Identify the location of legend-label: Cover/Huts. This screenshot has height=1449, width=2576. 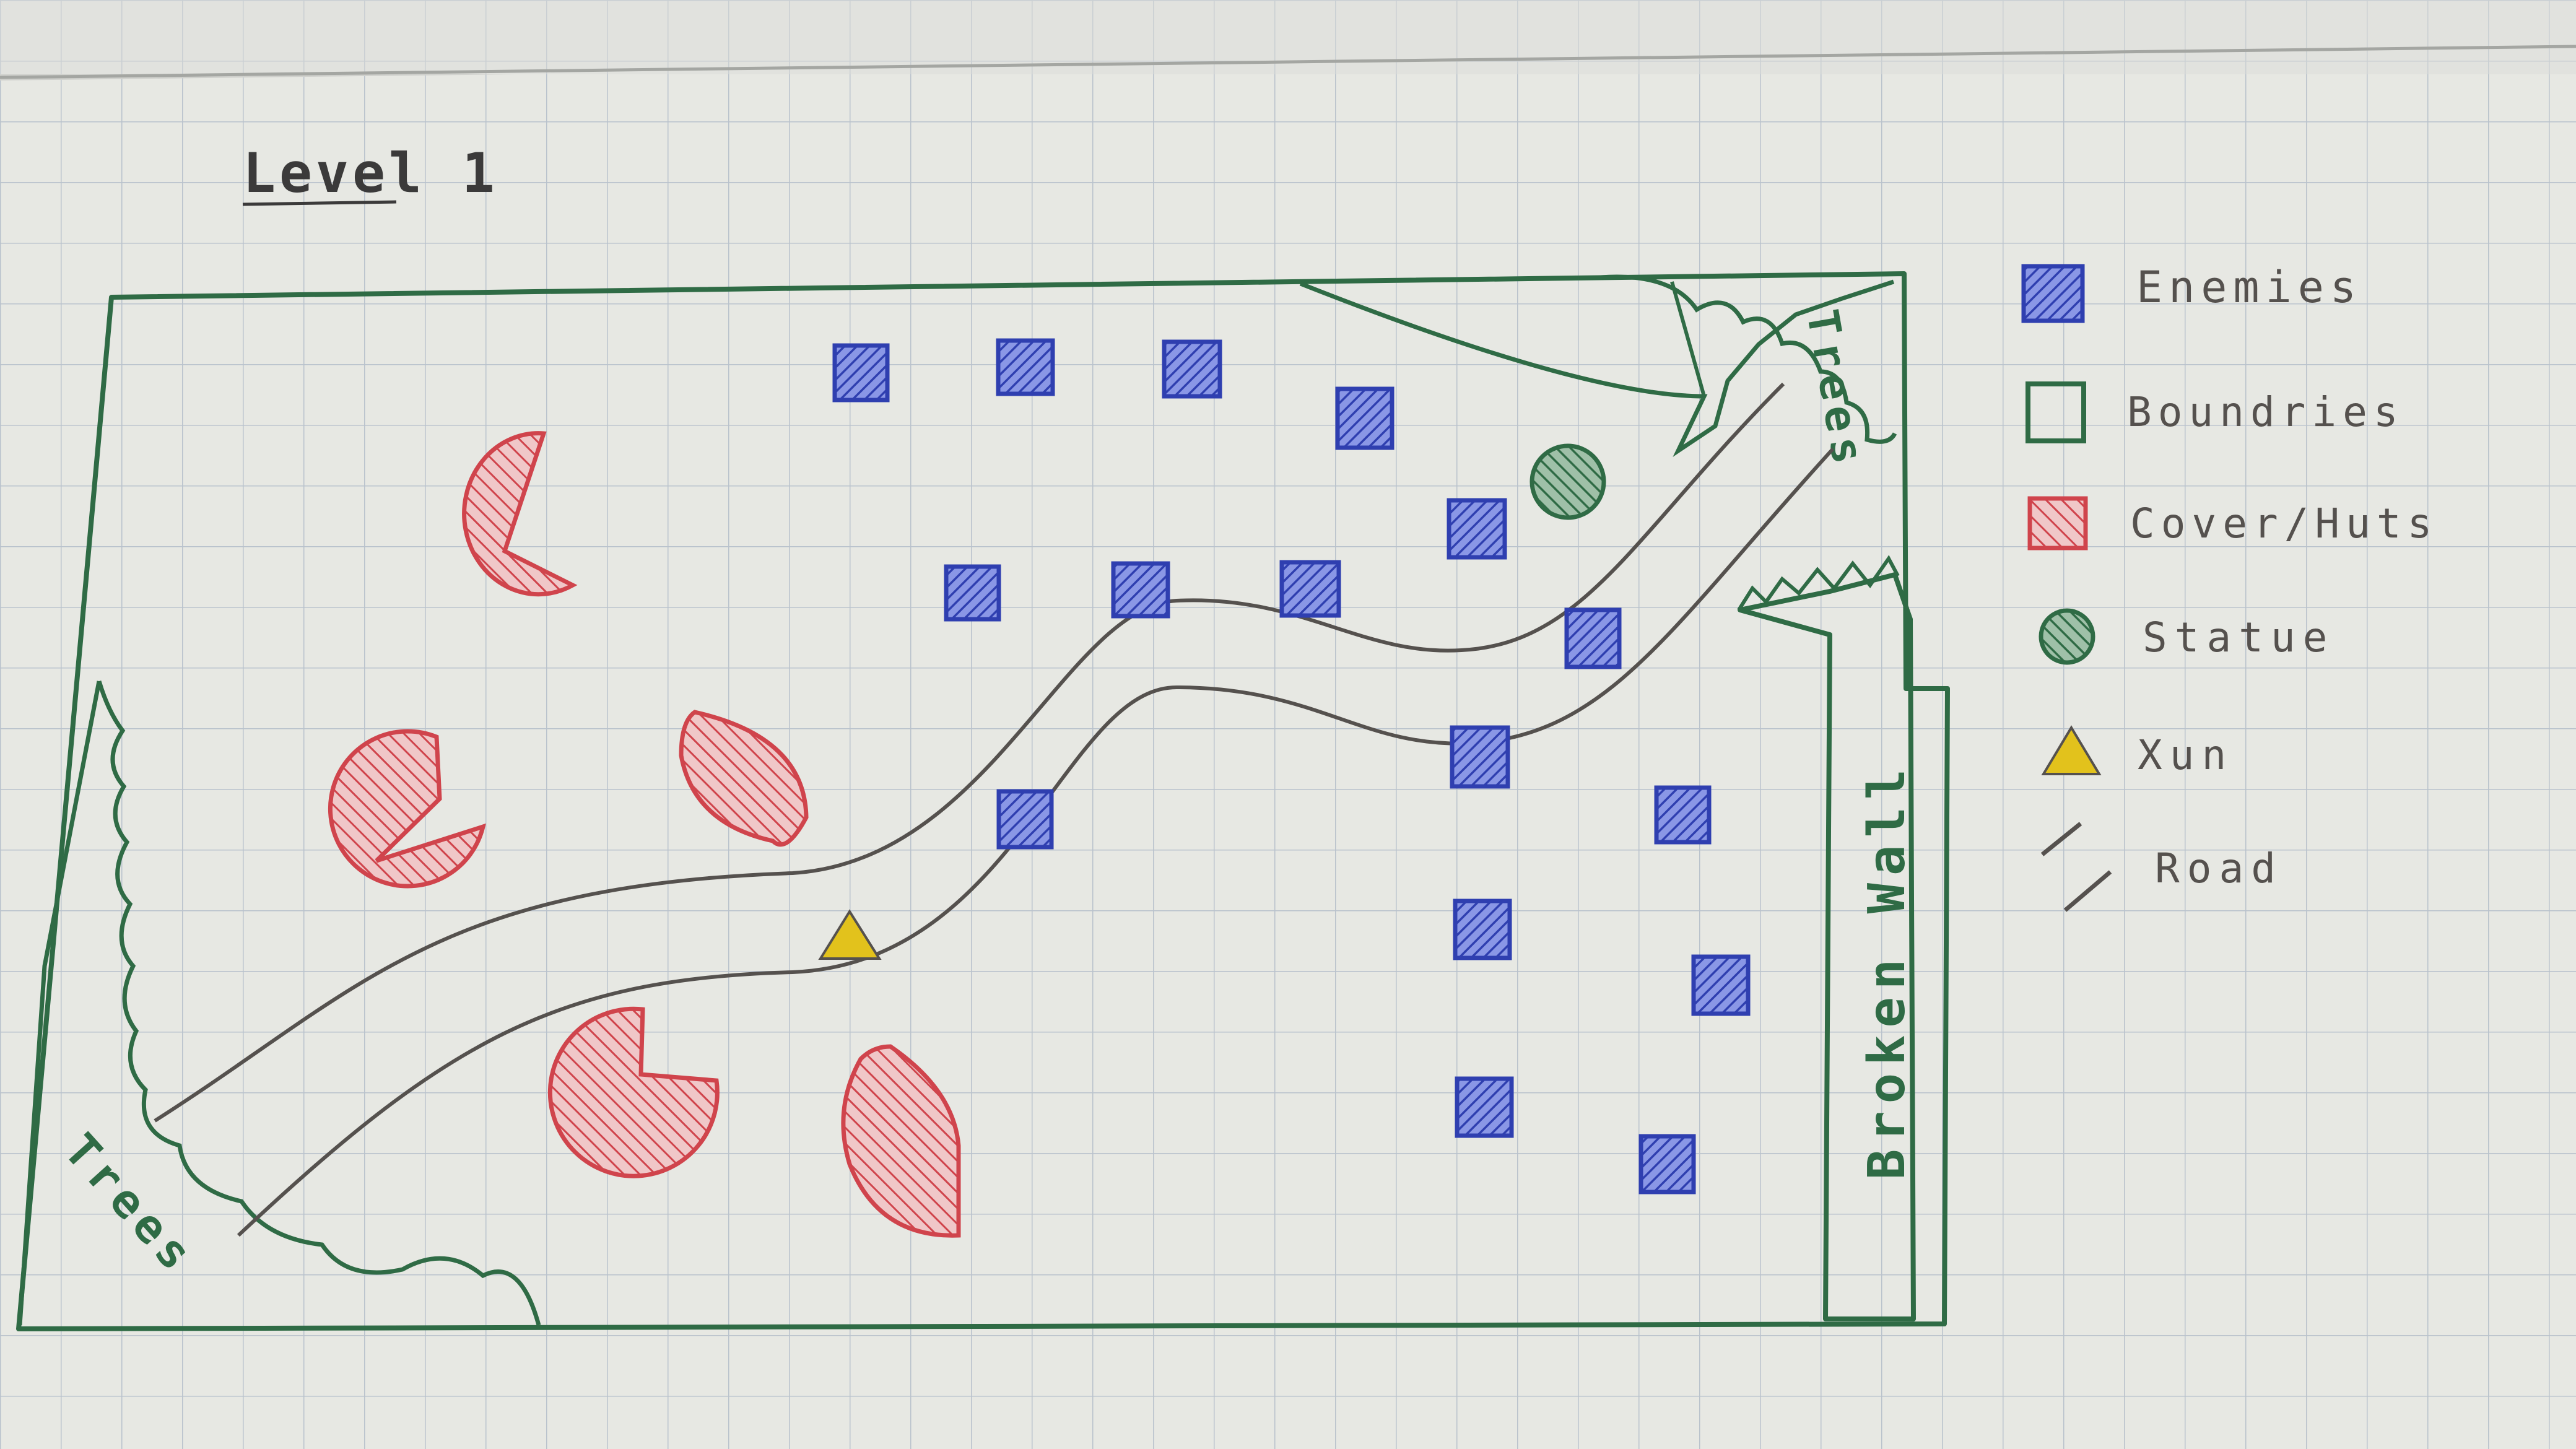
(2284, 523).